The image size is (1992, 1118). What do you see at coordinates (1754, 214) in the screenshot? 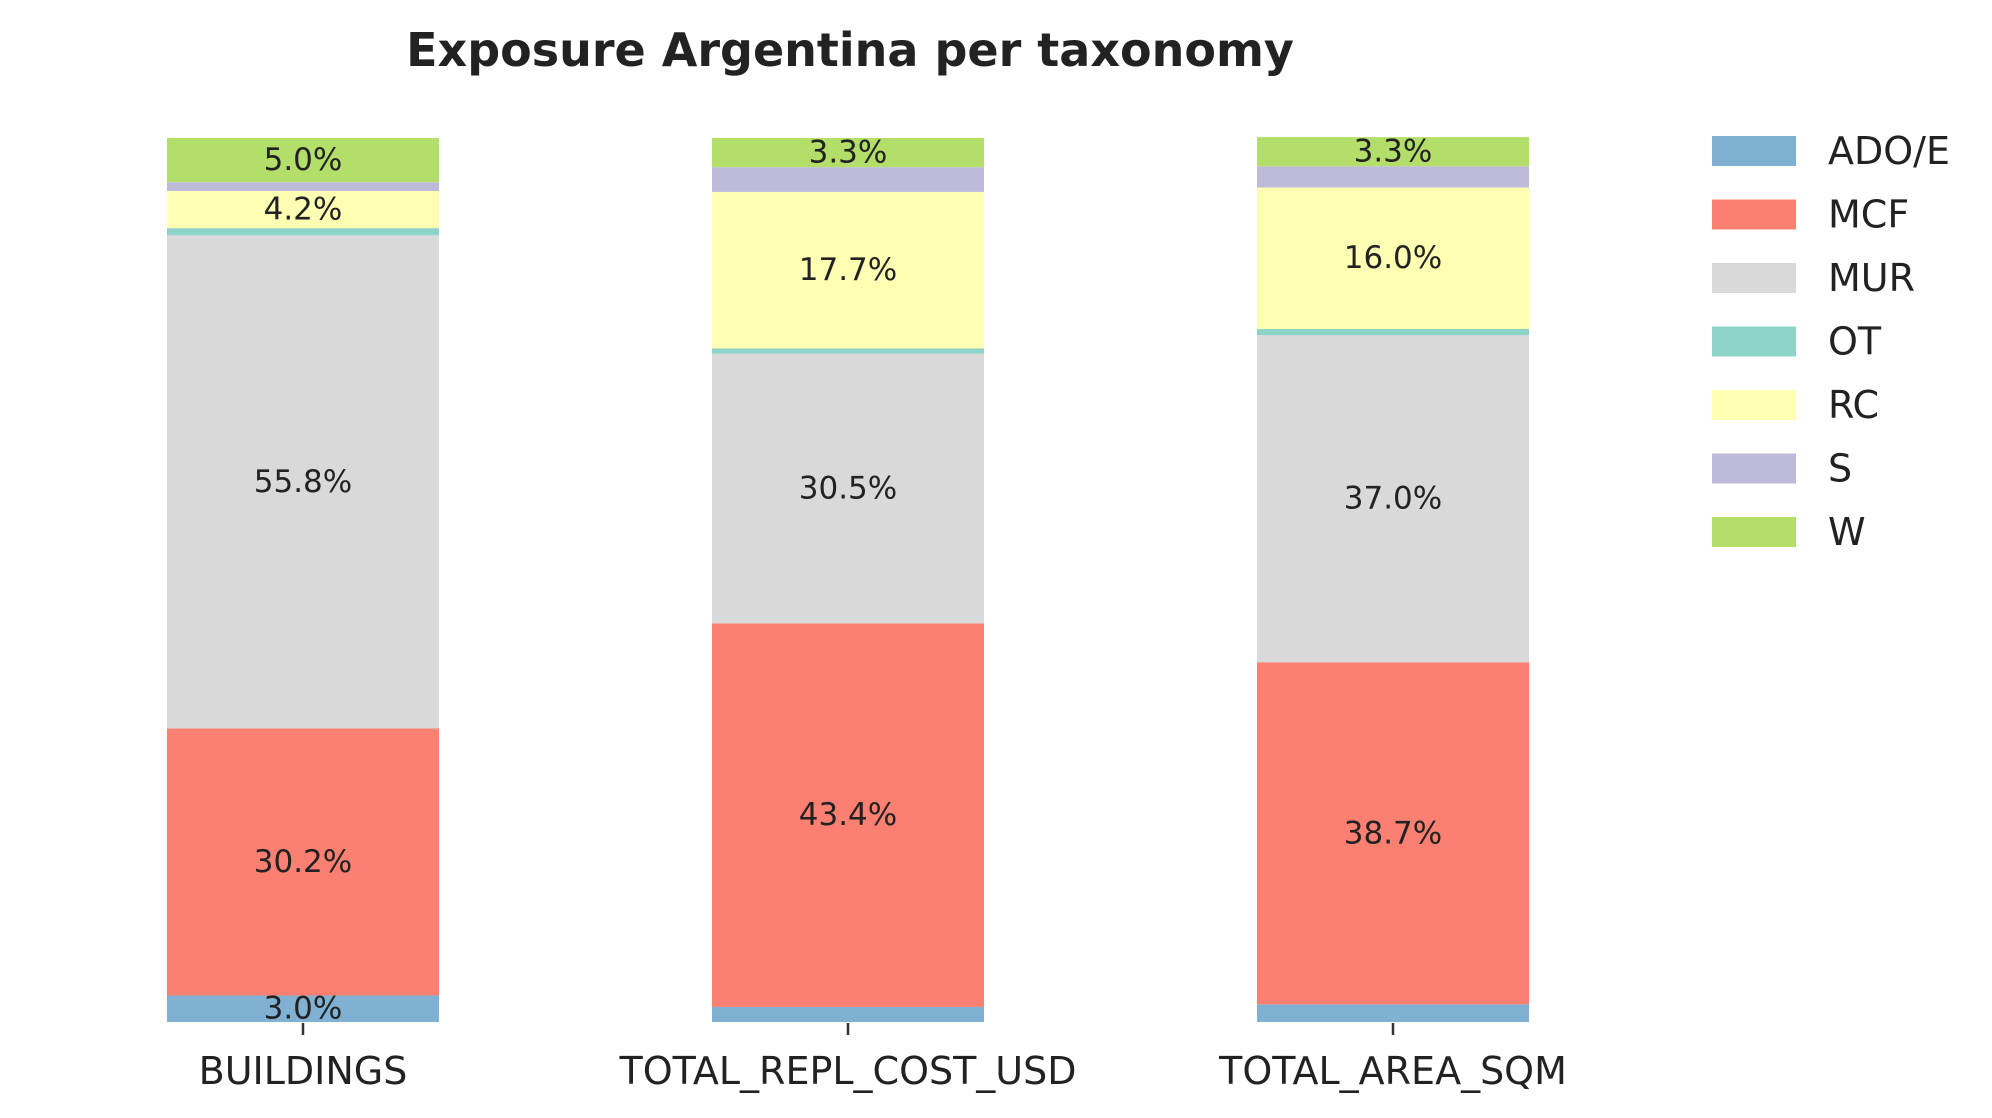
I see `legend-swatch-mcf` at bounding box center [1754, 214].